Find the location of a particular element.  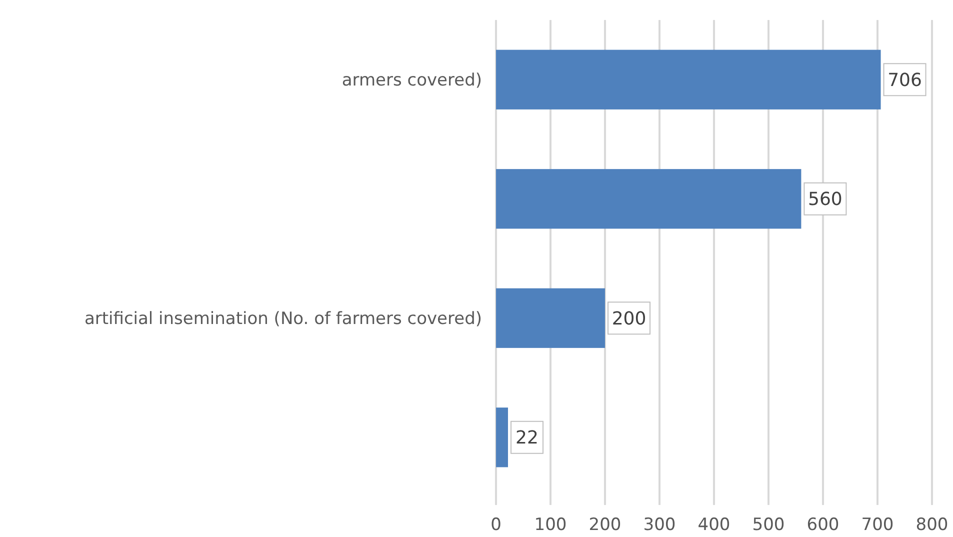

x-tick-label: 0 is located at coordinates (496, 525).